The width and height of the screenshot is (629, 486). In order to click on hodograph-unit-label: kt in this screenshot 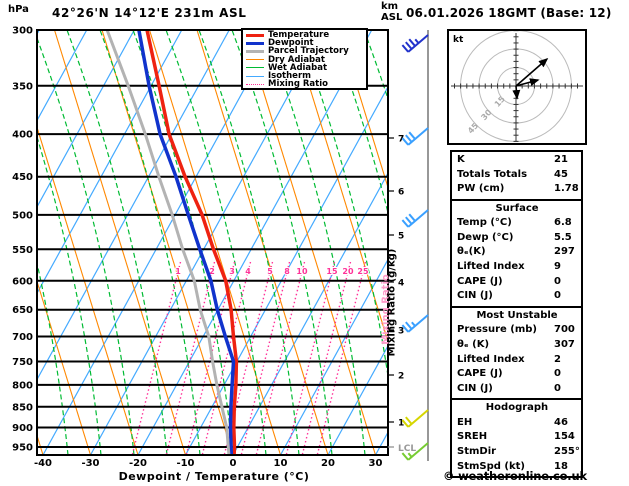, I will do `click(458, 40)`.